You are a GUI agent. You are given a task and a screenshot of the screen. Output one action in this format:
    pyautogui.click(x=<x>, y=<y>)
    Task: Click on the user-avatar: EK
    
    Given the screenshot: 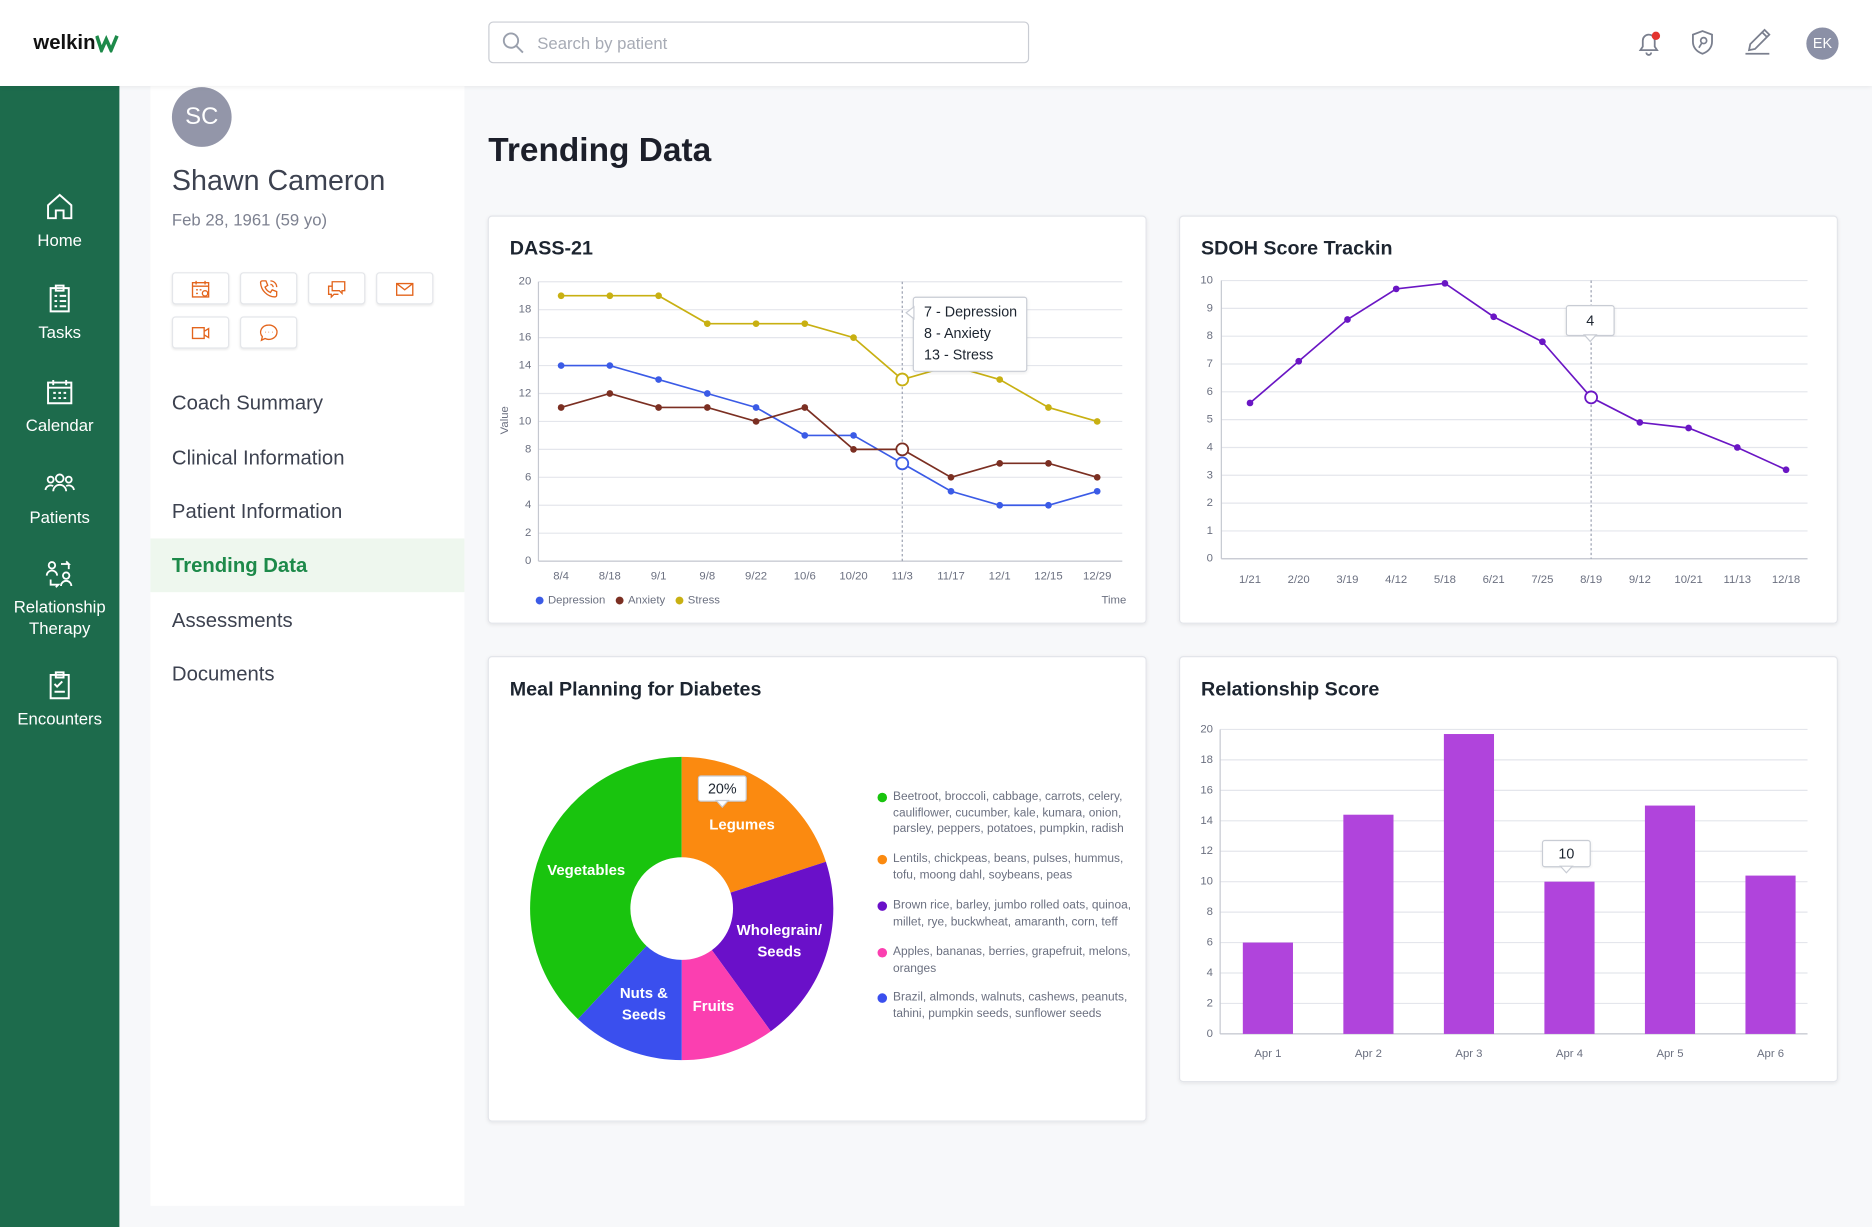 What is the action you would take?
    pyautogui.click(x=1822, y=43)
    